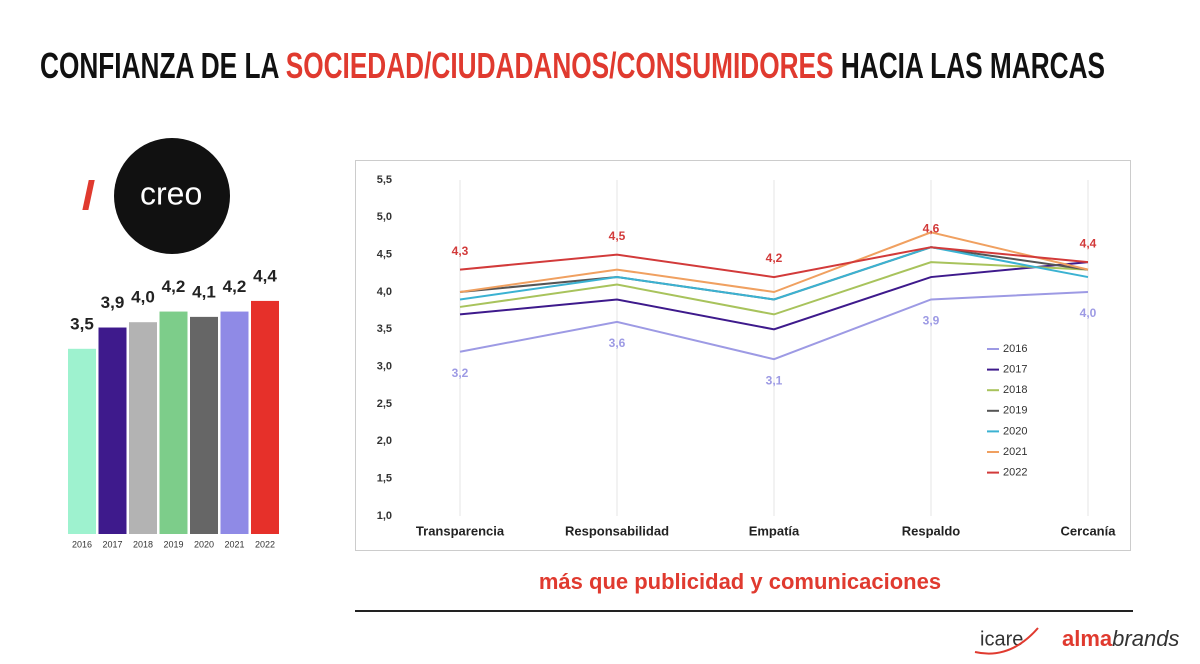 This screenshot has width=1200, height=664. I want to click on y-tick-label: 5,0, so click(384, 217).